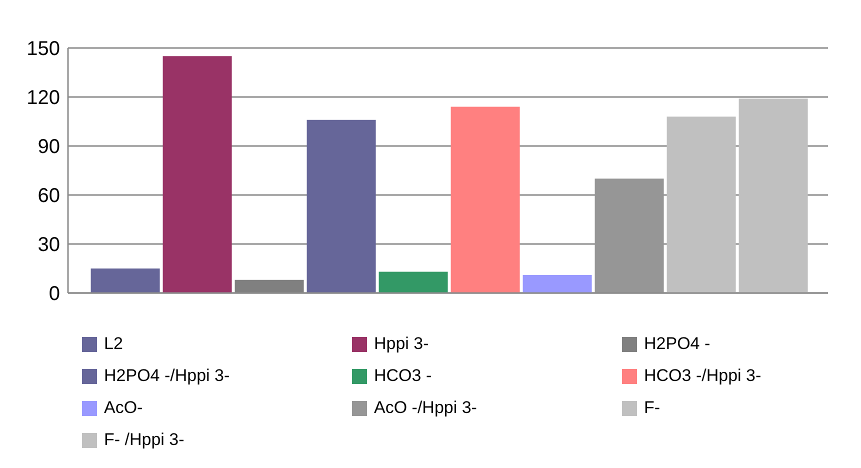 The image size is (861, 468). What do you see at coordinates (167, 376) in the screenshot?
I see `legend-label: H2PO4 -/Hppi 3-` at bounding box center [167, 376].